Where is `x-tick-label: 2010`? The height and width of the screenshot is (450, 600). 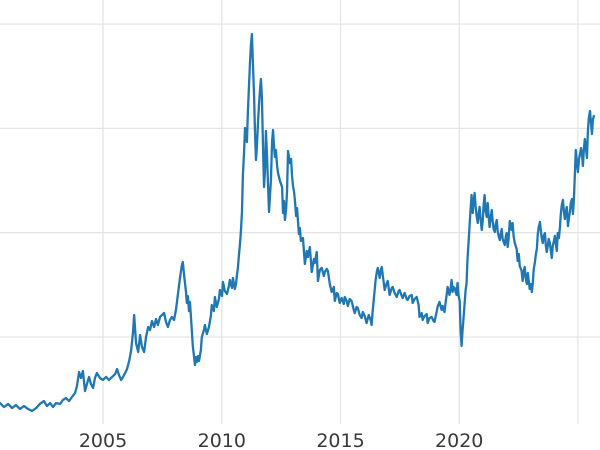 x-tick-label: 2010 is located at coordinates (222, 440).